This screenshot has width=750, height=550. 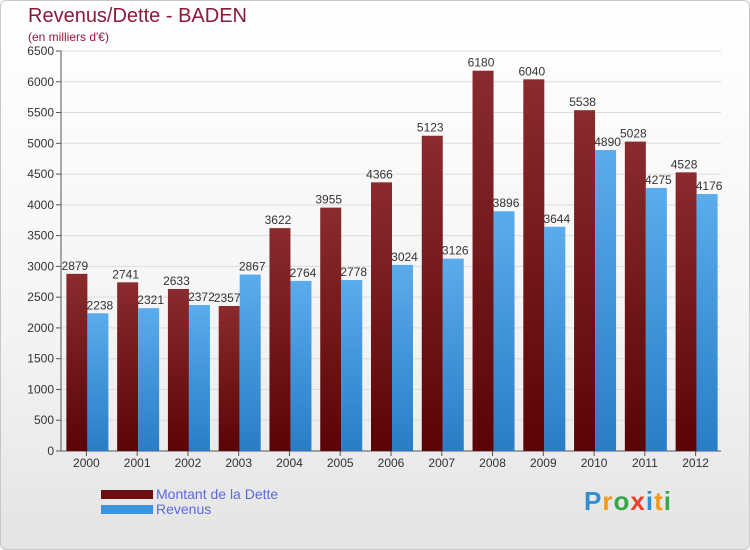 I want to click on data-label-revenue: 3896, so click(x=506, y=203).